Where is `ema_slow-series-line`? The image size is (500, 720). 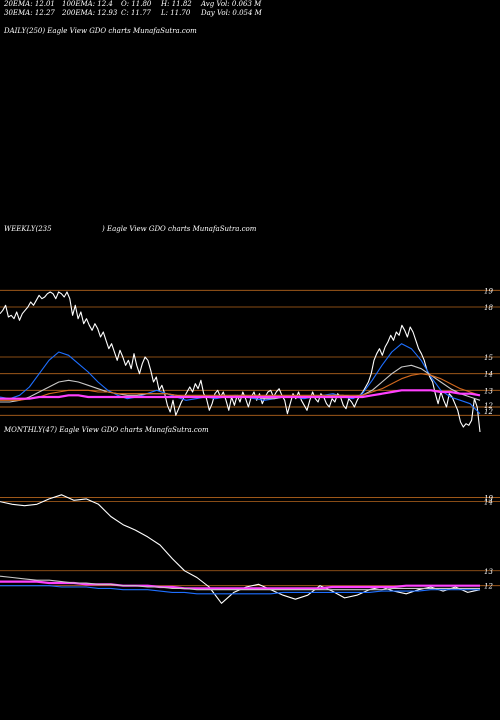 ema_slow-series-line is located at coordinates (240, 583).